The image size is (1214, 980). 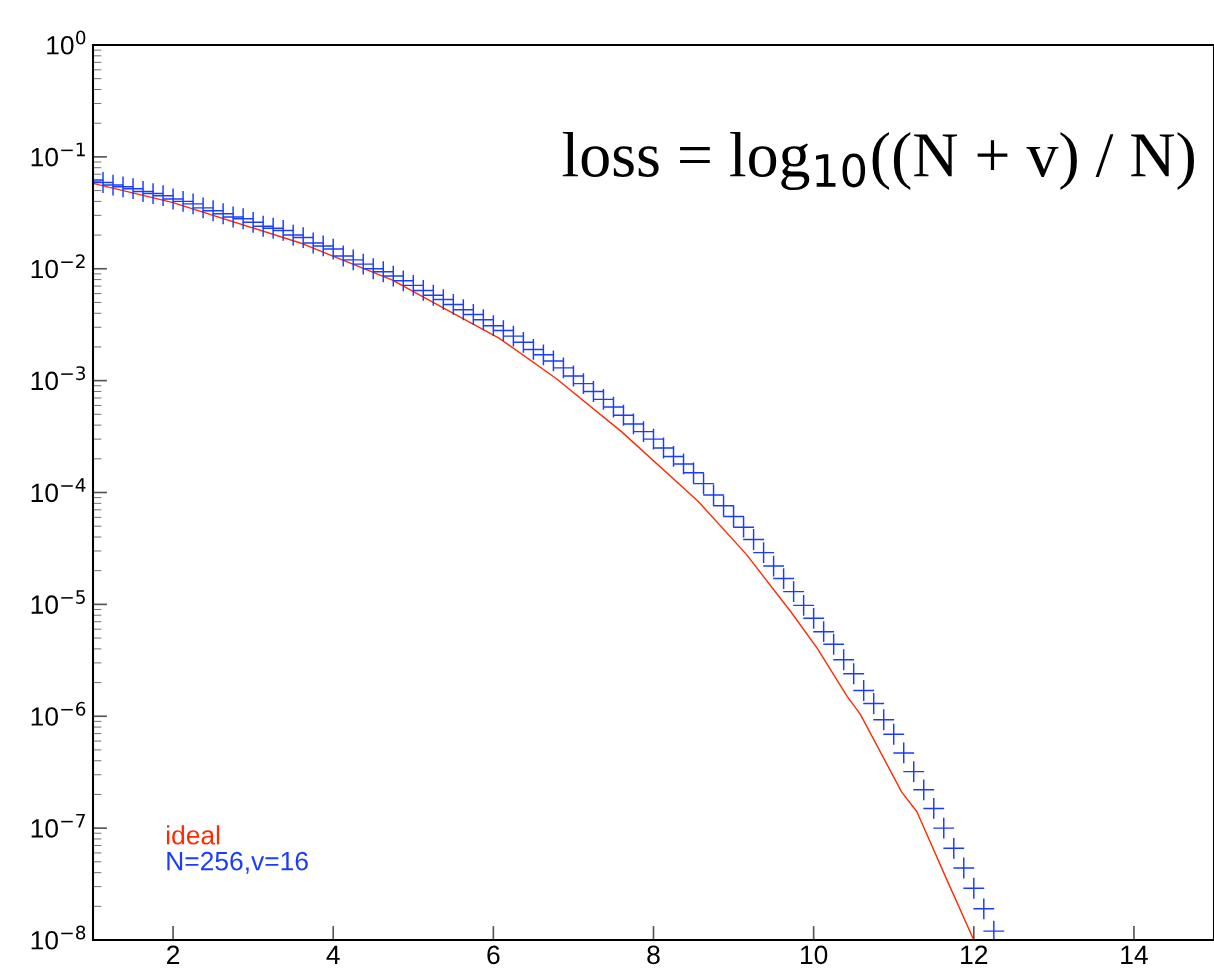 I want to click on y-tick-label: 10$^{−6}$, so click(x=58, y=713).